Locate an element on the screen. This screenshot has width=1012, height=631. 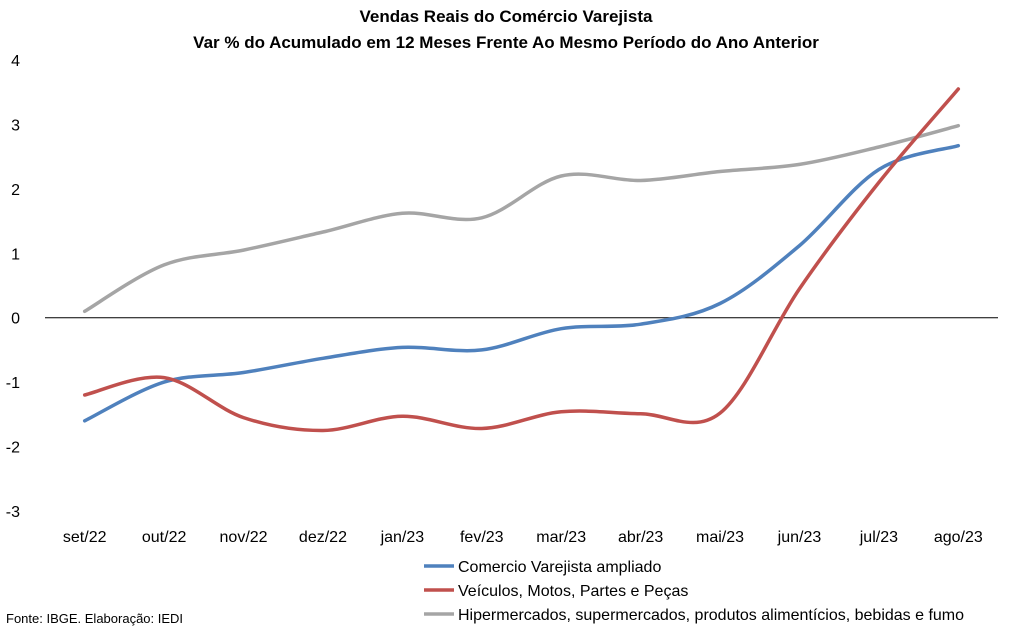
y-tick-label: 2 is located at coordinates (15, 190).